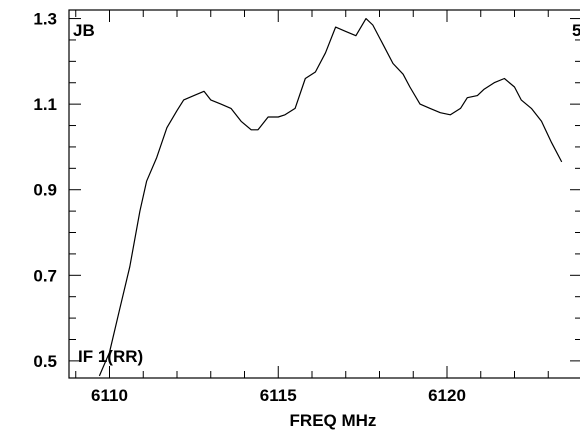 This screenshot has height=432, width=580. I want to click on y-tick-label: 1.3, so click(45, 19).